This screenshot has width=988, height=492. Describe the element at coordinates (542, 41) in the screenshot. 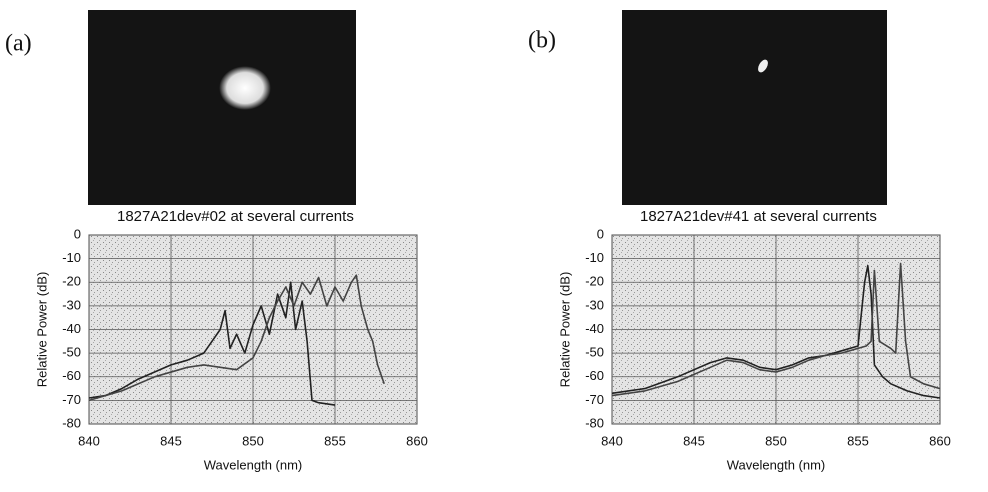

I see `panel-label: (b)` at that location.